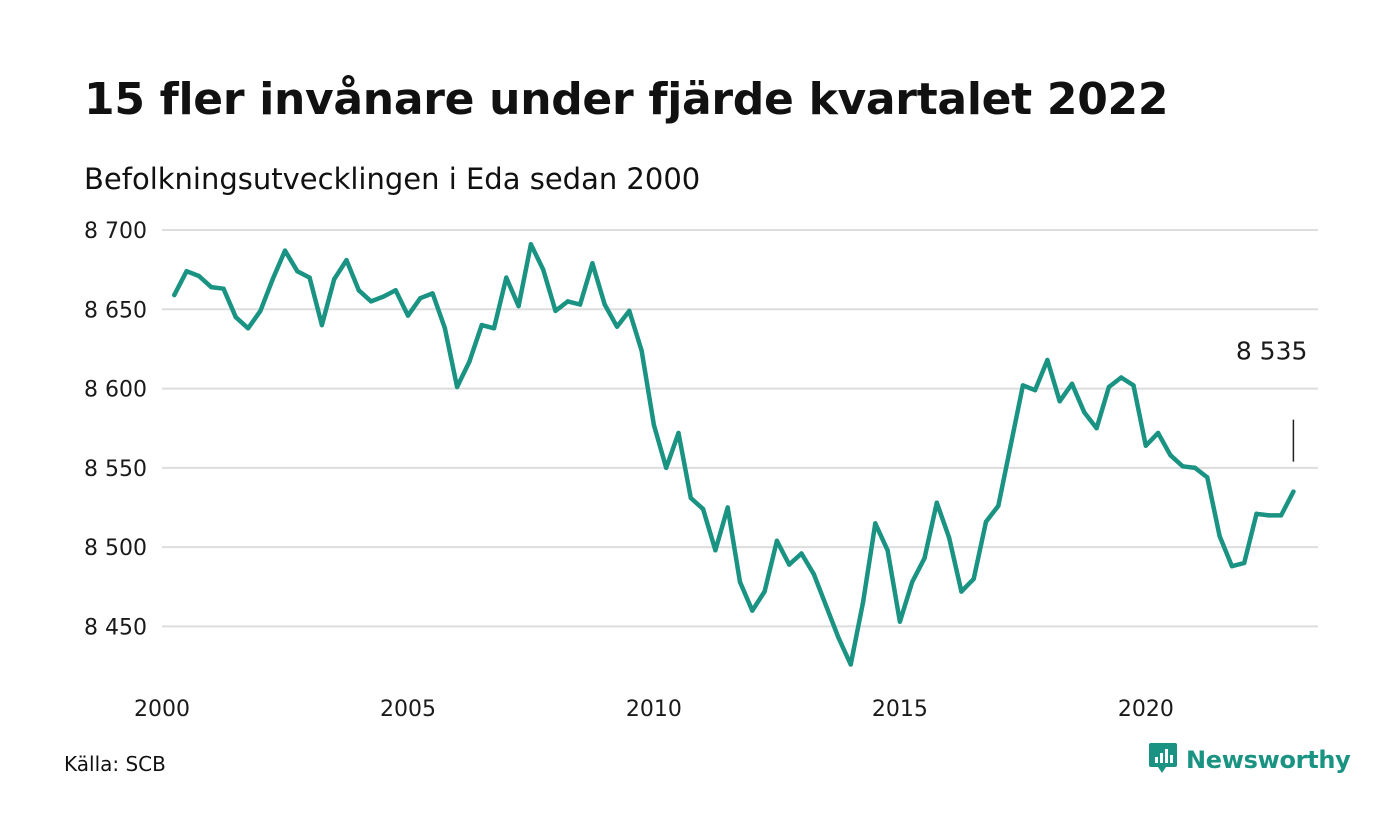  What do you see at coordinates (1163, 760) in the screenshot?
I see `newsworthy-logo-icon` at bounding box center [1163, 760].